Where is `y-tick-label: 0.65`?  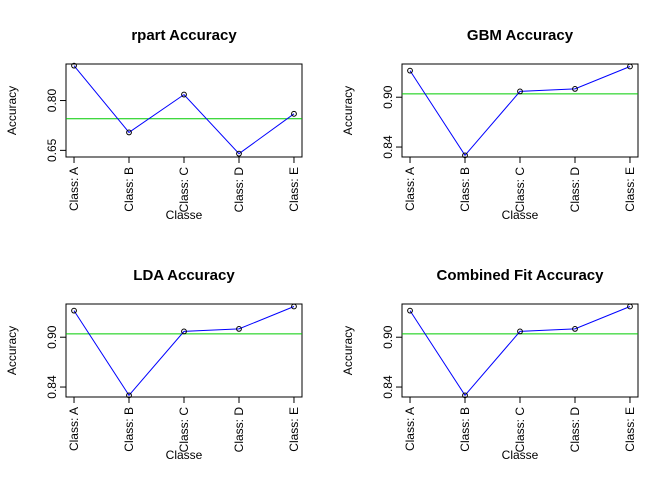 y-tick-label: 0.65 is located at coordinates (52, 150).